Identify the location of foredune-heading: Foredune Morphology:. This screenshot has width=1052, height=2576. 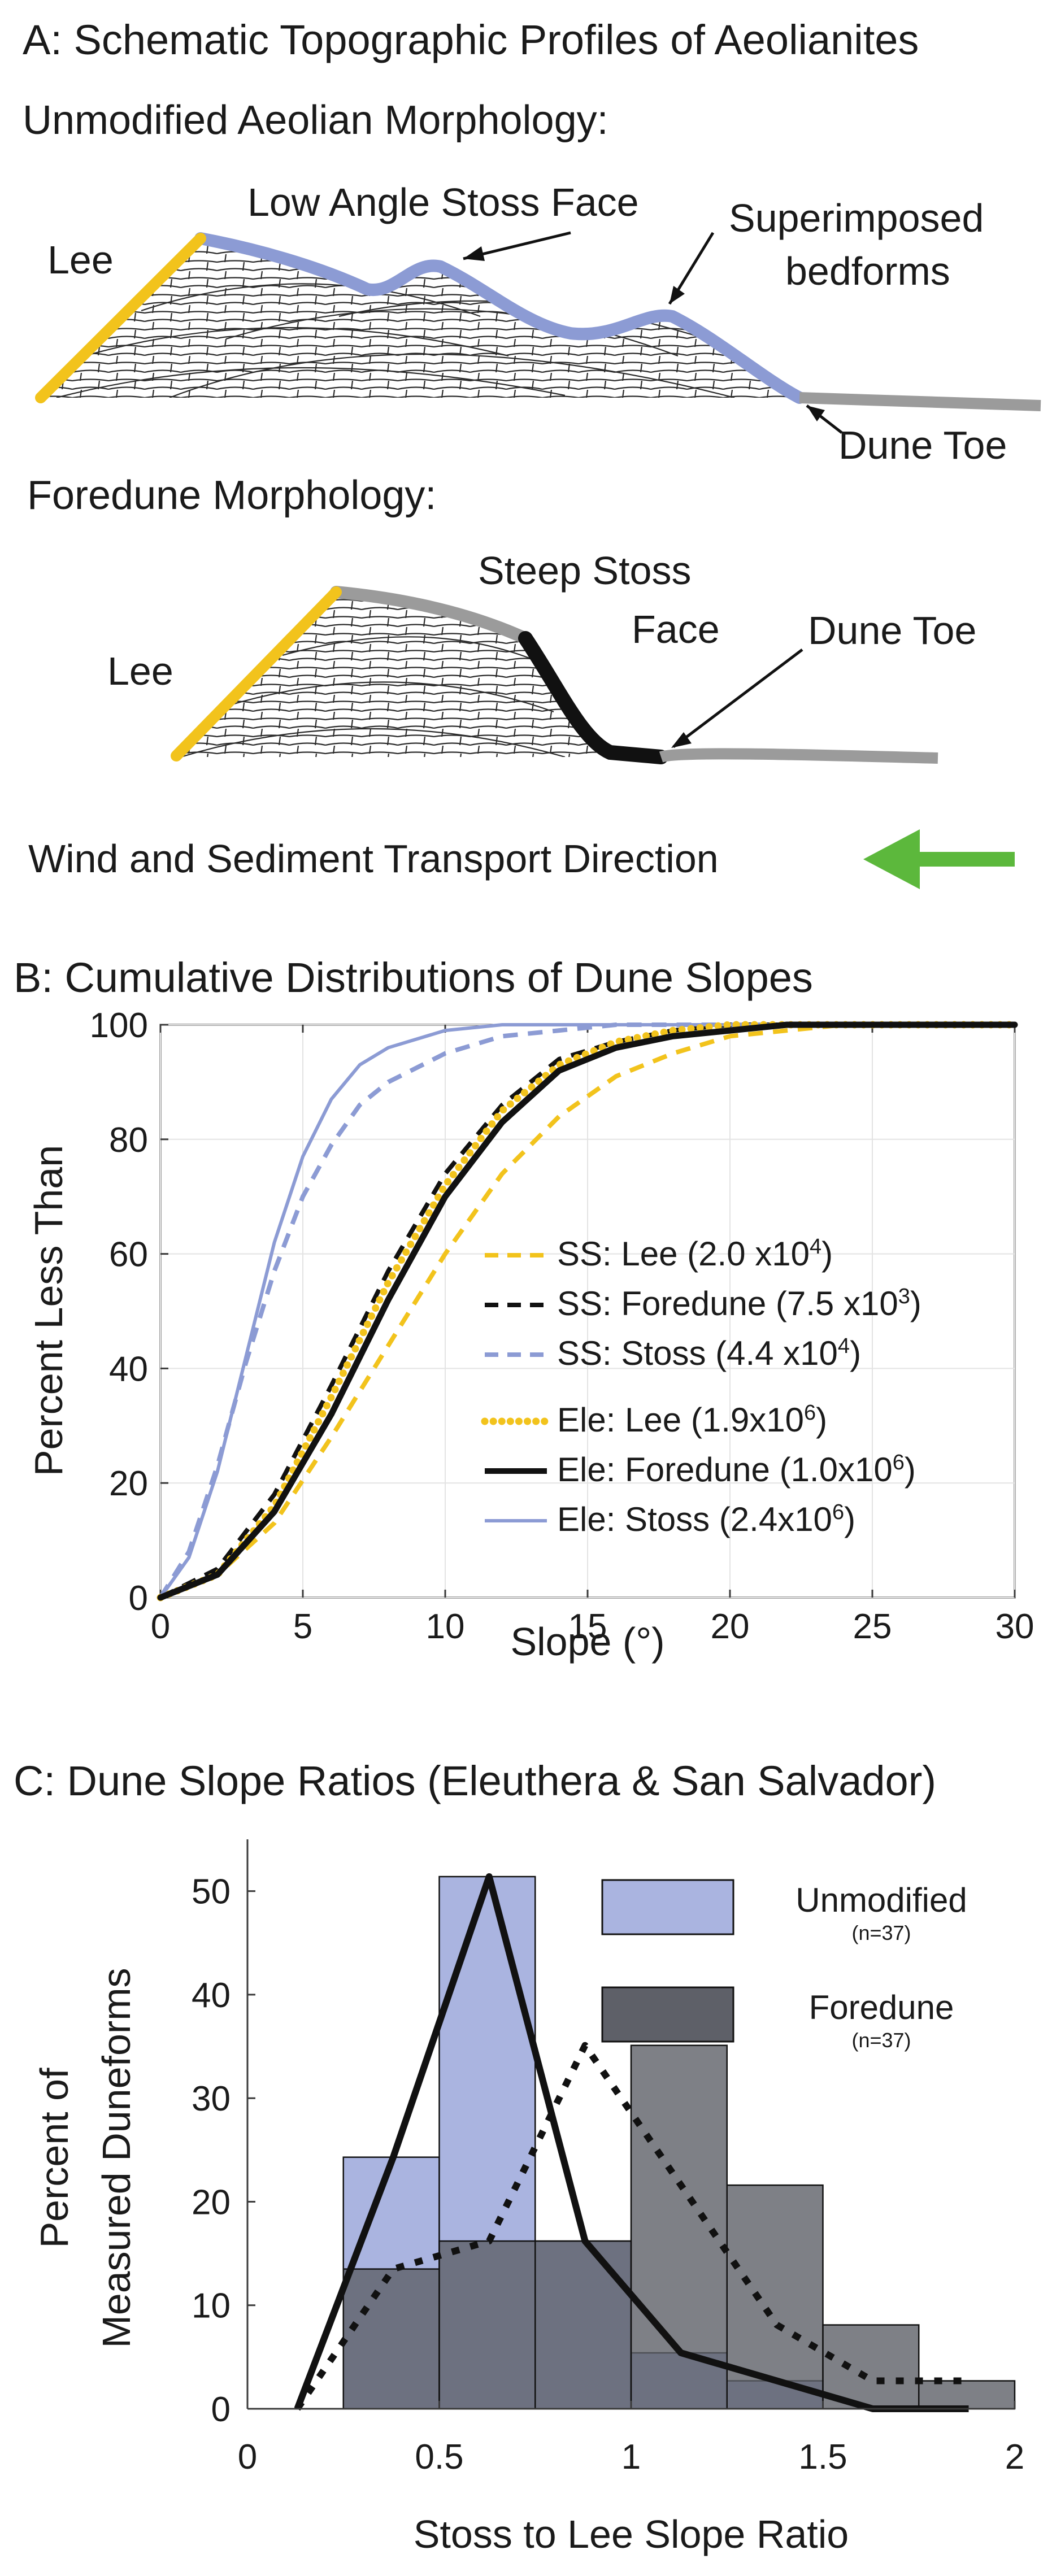
(232, 495).